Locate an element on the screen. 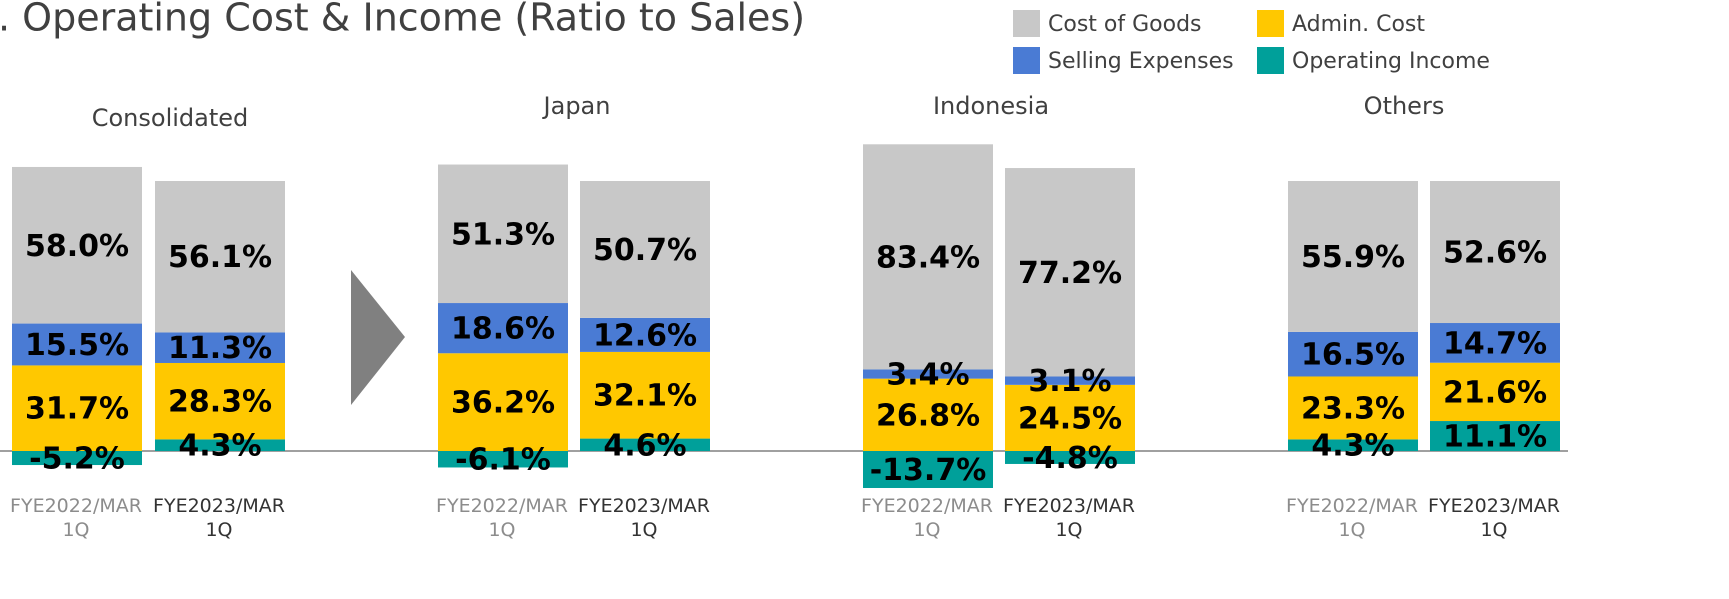 The image size is (1729, 599). value-label: 51.3% is located at coordinates (503, 234).